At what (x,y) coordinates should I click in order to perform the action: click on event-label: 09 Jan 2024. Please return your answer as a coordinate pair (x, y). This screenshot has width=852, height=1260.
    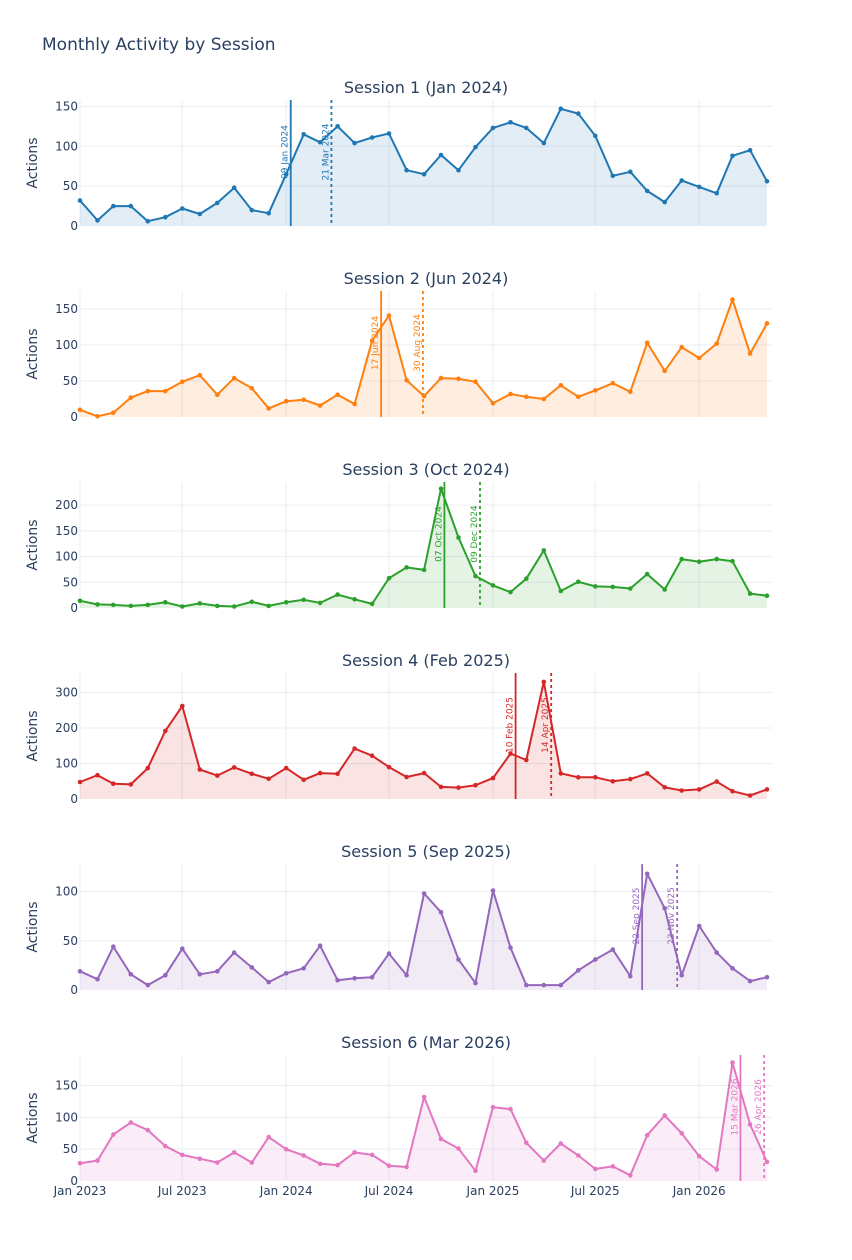
    Looking at the image, I should click on (286, 152).